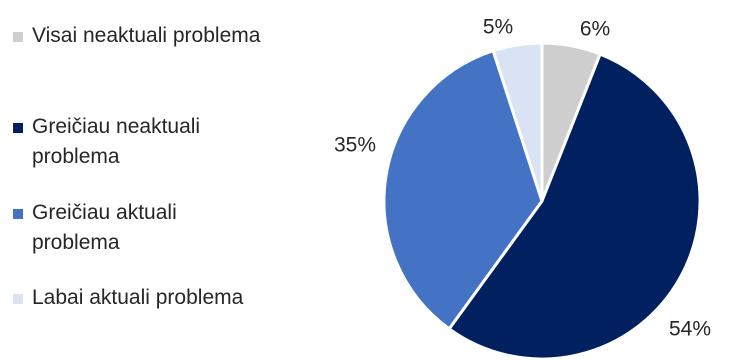  I want to click on legend-label-3: Greičiau aktuali problema, so click(104, 227).